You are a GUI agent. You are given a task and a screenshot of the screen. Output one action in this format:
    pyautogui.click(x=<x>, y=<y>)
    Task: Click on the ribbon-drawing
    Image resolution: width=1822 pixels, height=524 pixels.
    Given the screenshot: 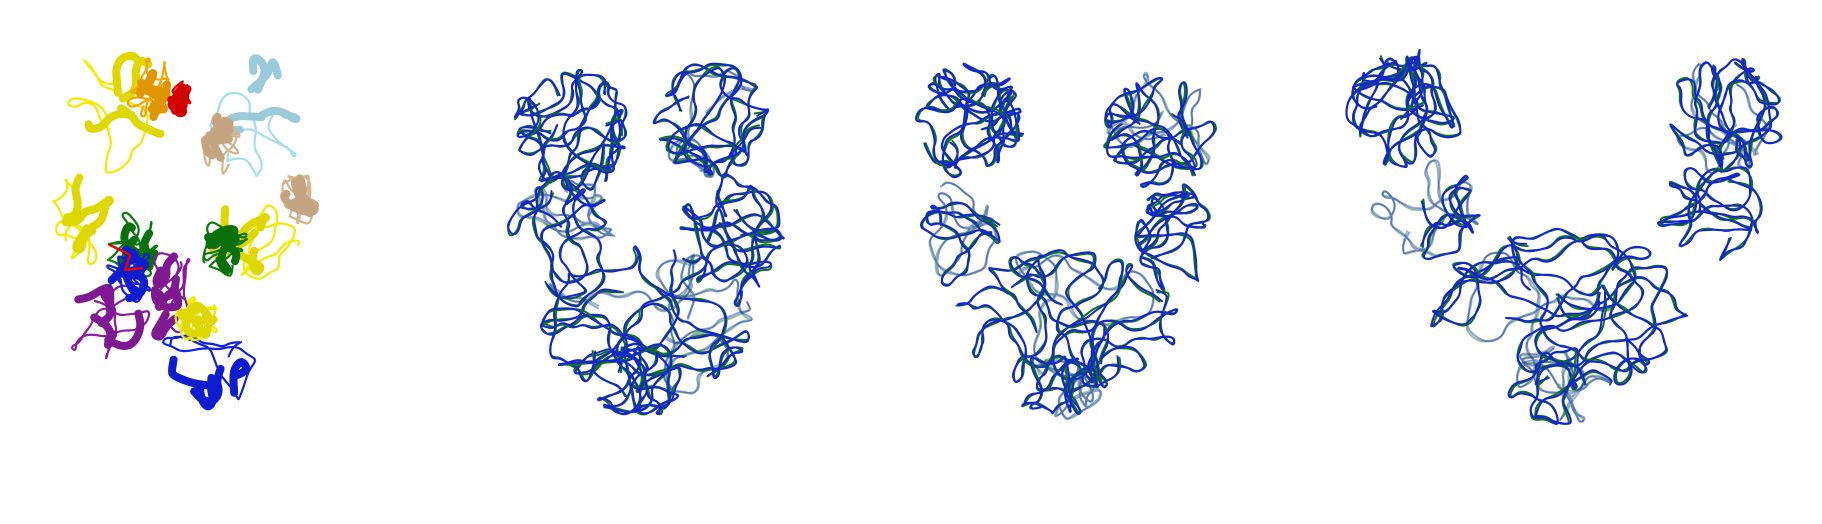 What is the action you would take?
    pyautogui.click(x=186, y=231)
    